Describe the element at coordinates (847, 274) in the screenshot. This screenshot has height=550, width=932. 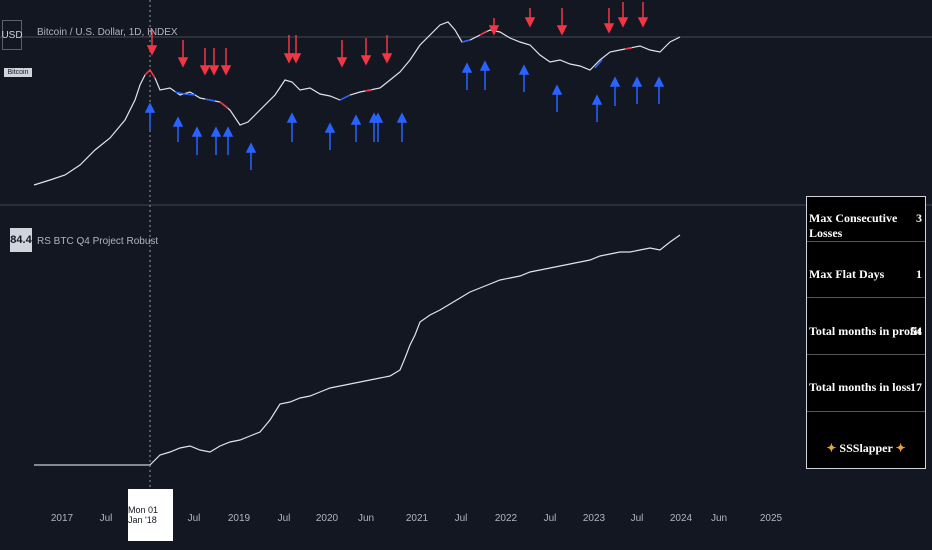
I see `stat-label: Max Flat Days` at that location.